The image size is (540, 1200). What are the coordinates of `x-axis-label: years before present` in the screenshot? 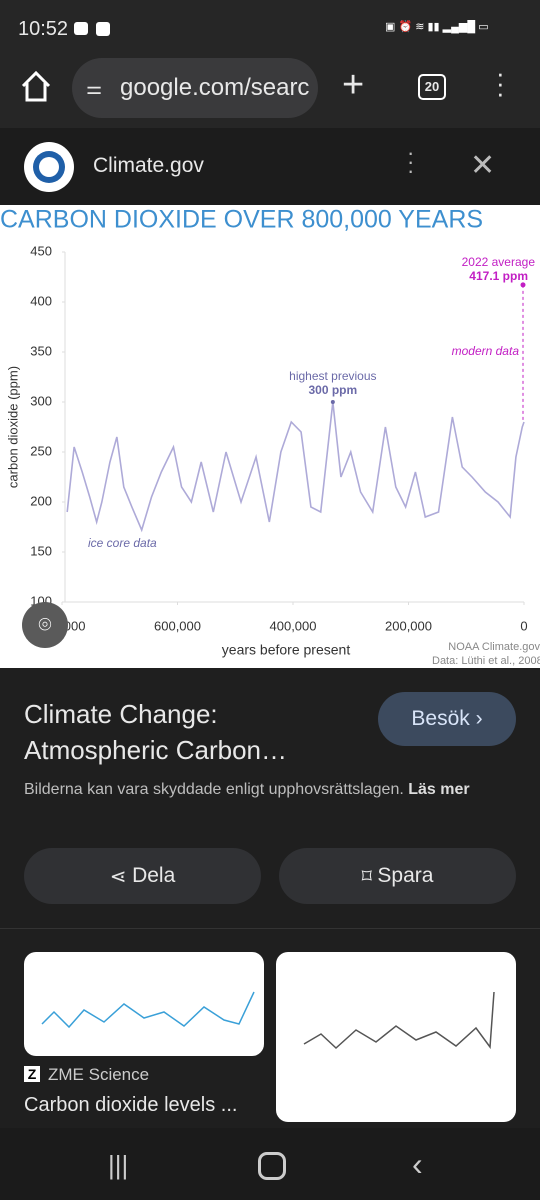 It's located at (286, 650).